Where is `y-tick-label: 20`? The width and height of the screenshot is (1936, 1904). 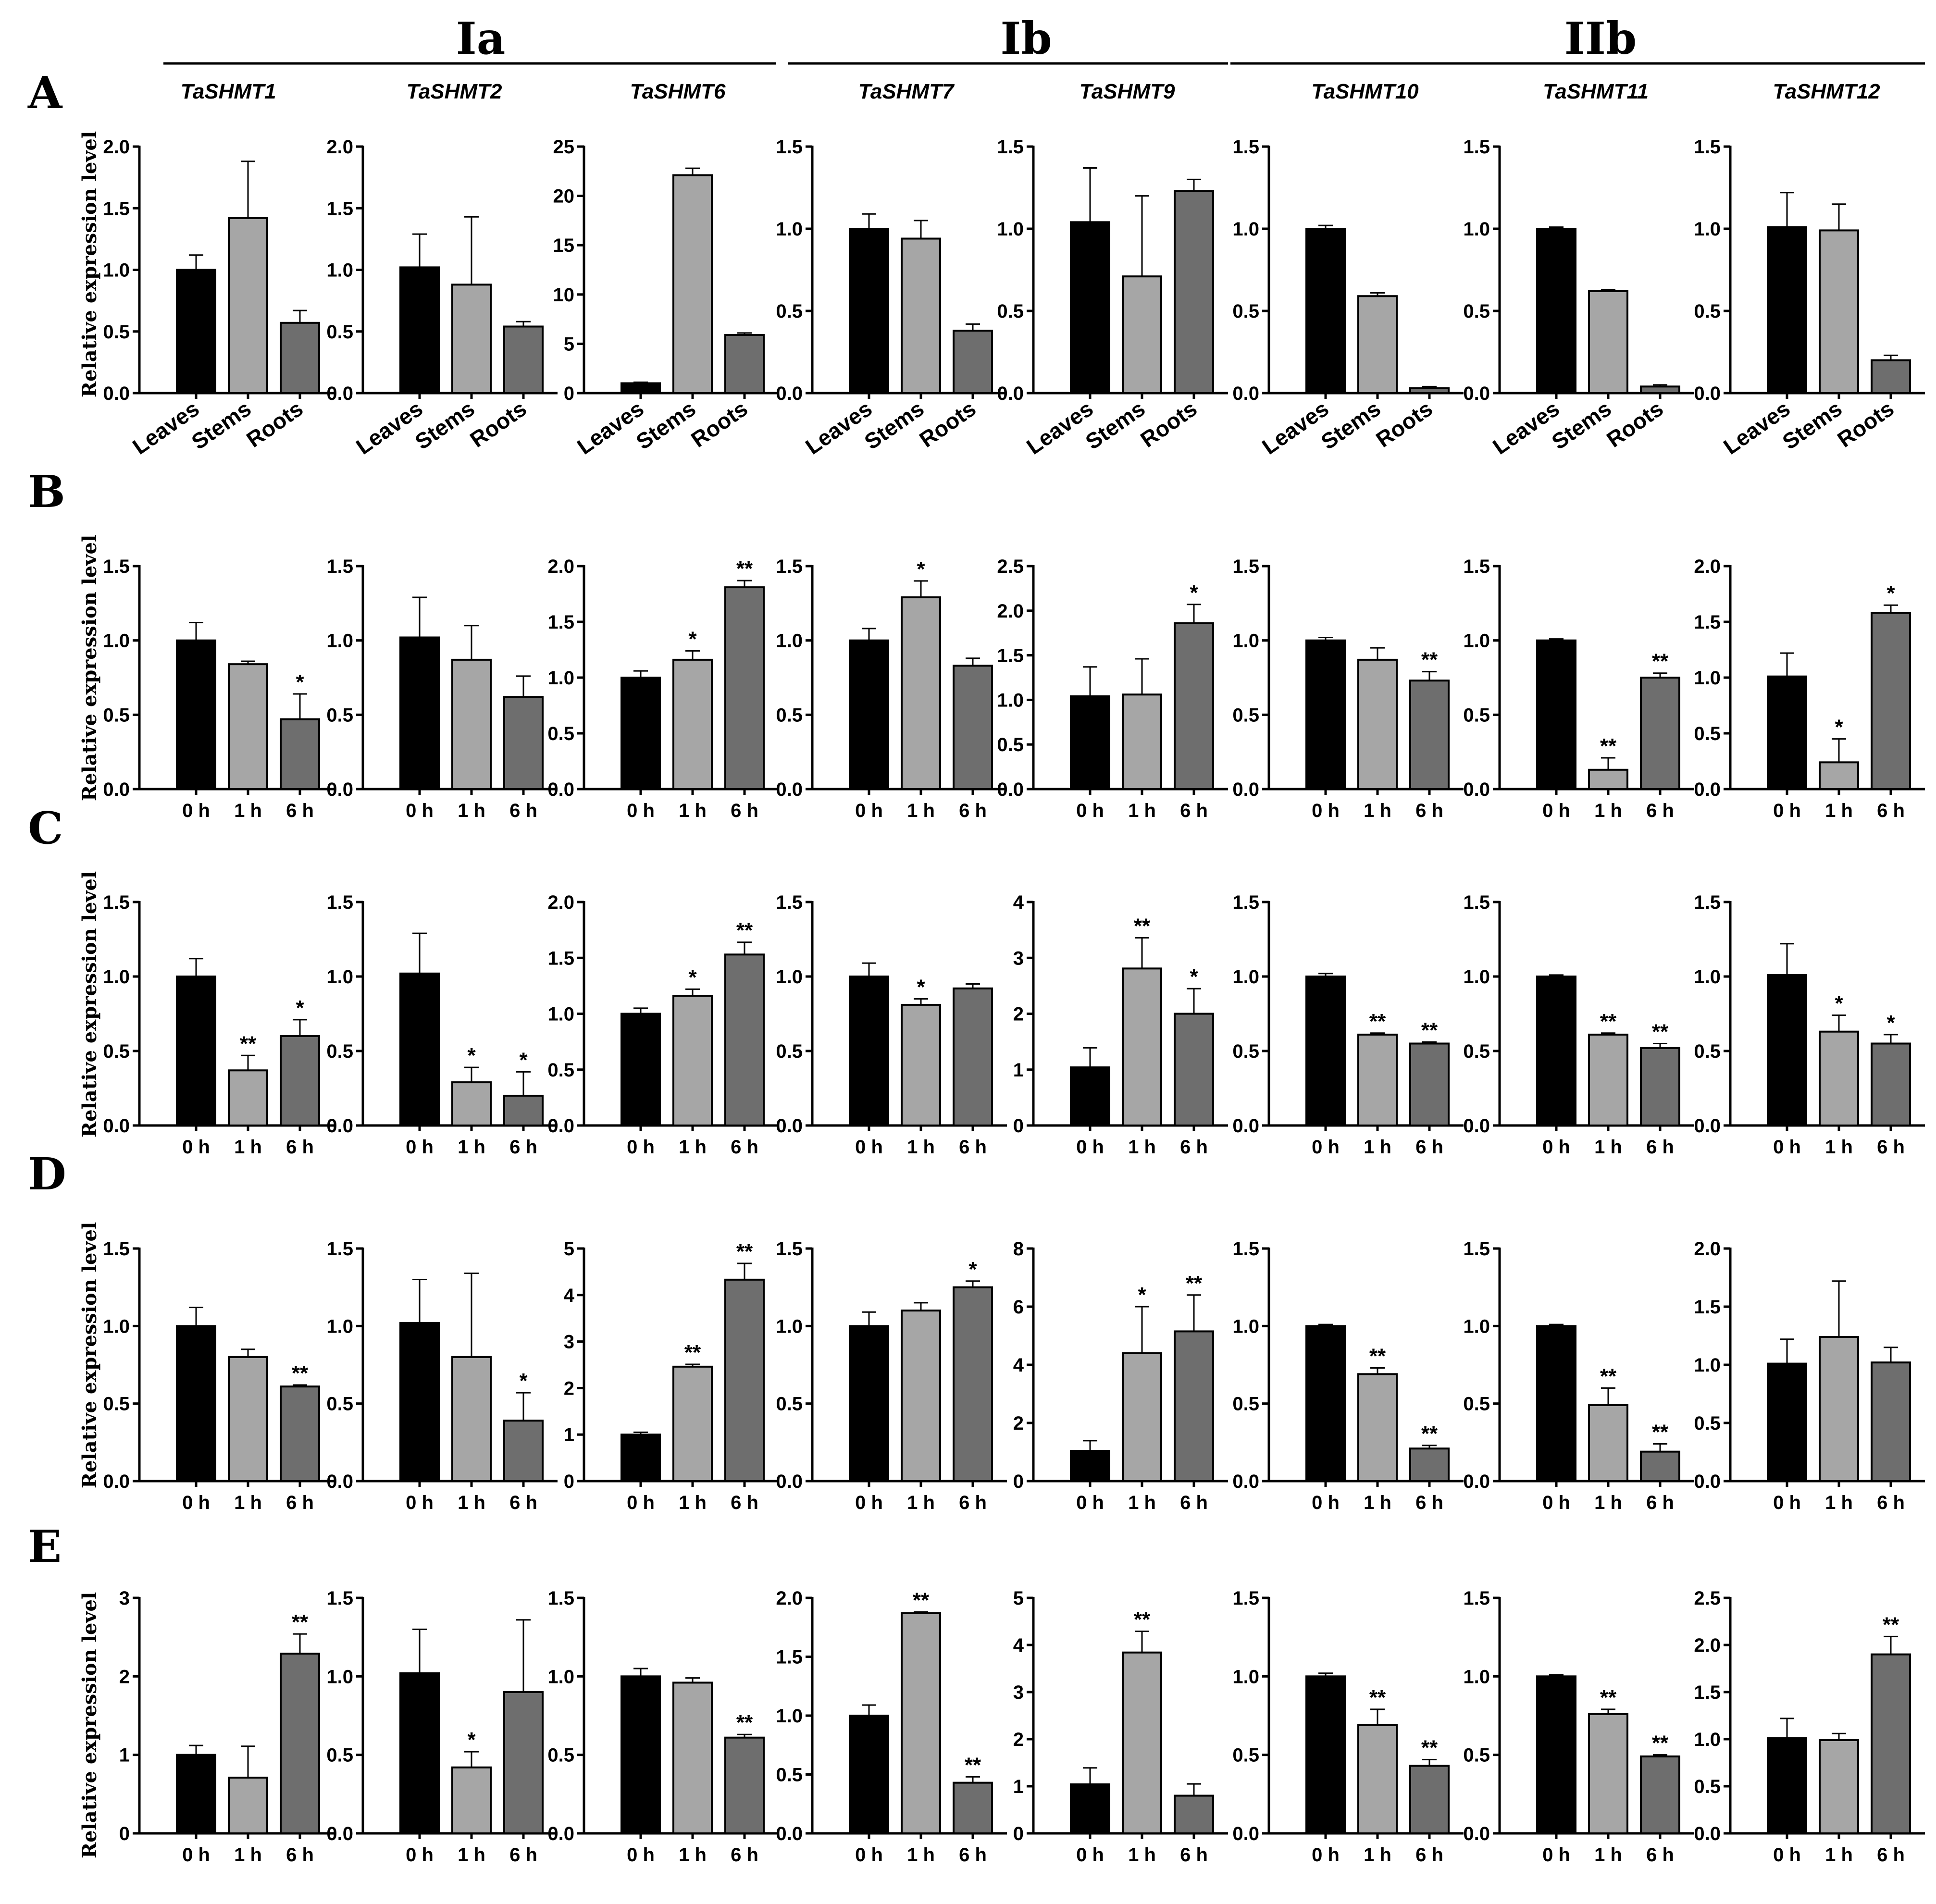 y-tick-label: 20 is located at coordinates (564, 196).